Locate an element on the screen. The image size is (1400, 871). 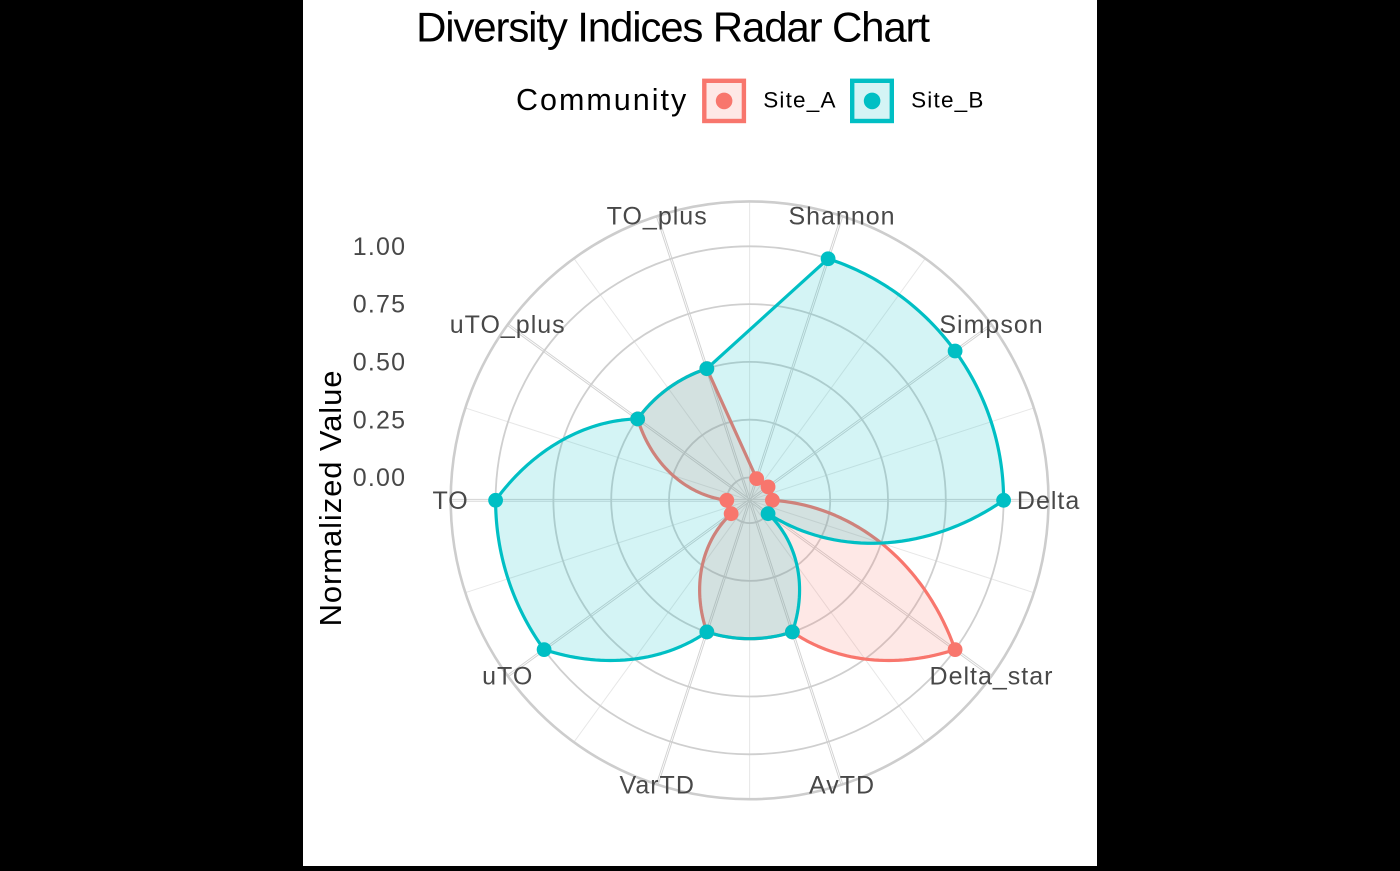
svg-text: AvTD is located at coordinates (842, 785).